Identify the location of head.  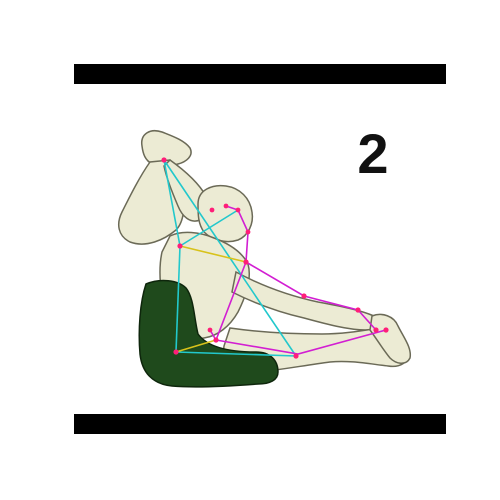
(225, 213).